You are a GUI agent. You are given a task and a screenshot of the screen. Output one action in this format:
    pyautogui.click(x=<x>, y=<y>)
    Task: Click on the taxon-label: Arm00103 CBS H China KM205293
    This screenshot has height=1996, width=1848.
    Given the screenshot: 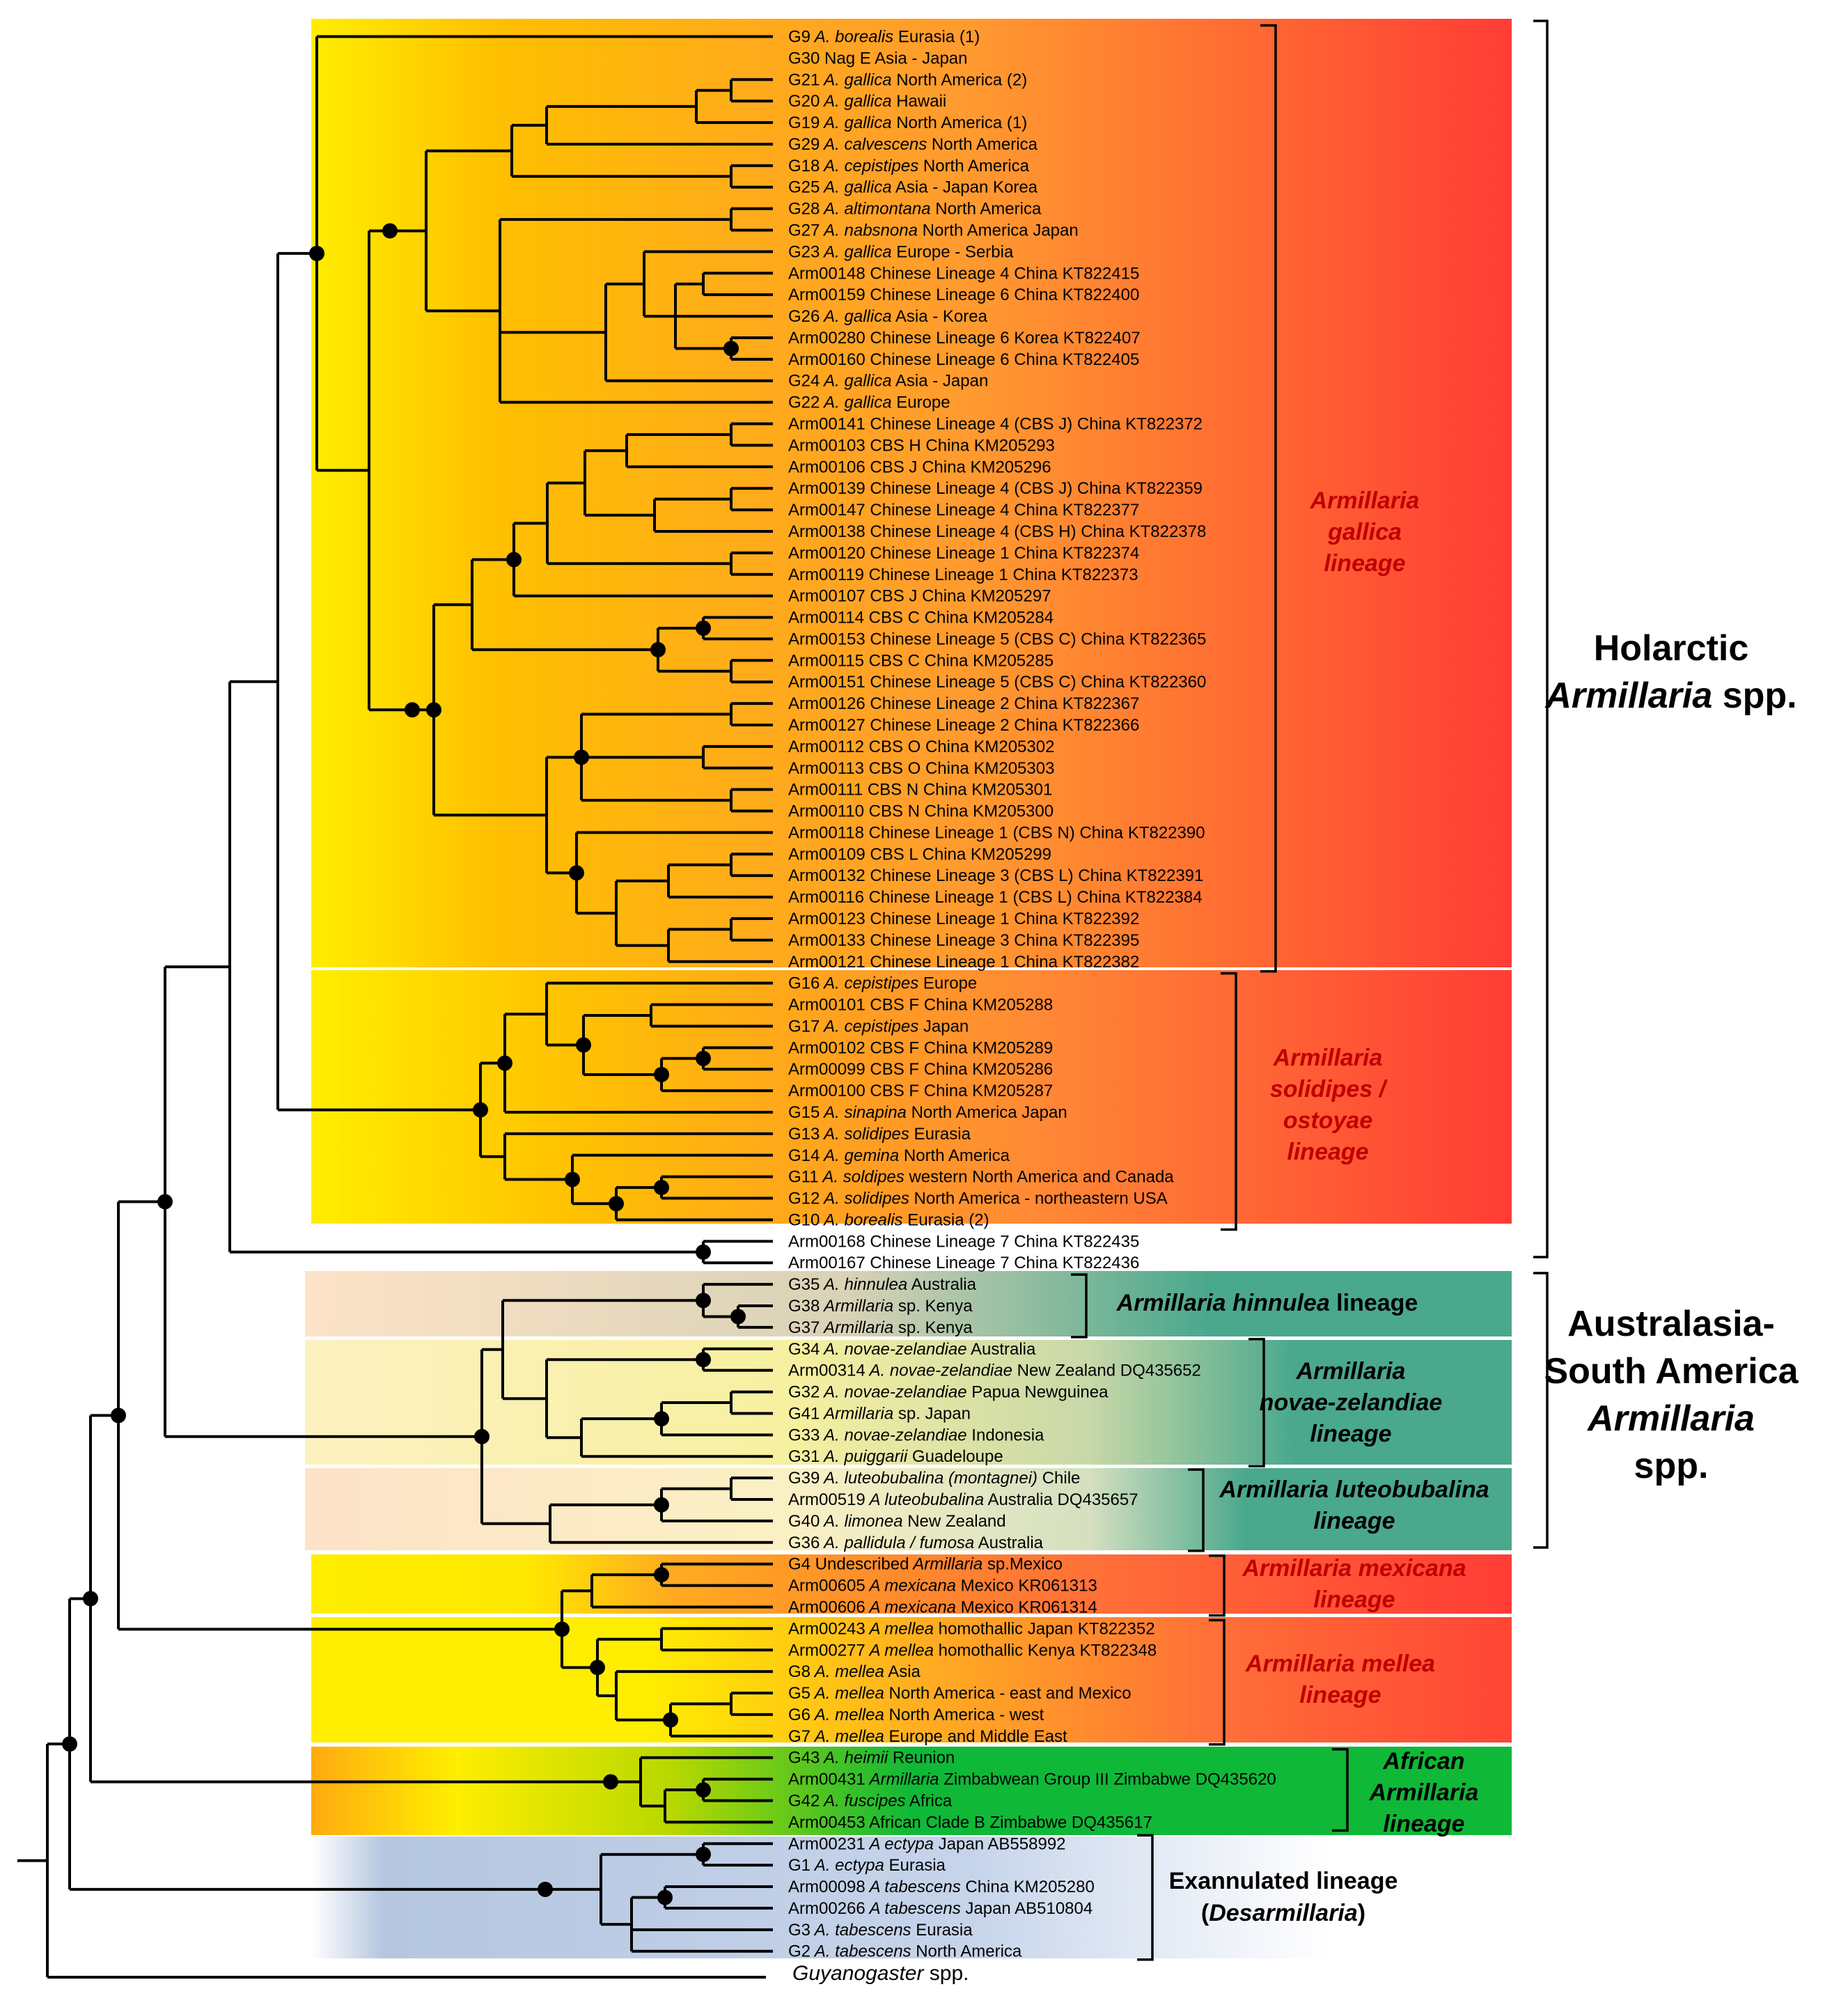 What is the action you would take?
    pyautogui.click(x=922, y=445)
    